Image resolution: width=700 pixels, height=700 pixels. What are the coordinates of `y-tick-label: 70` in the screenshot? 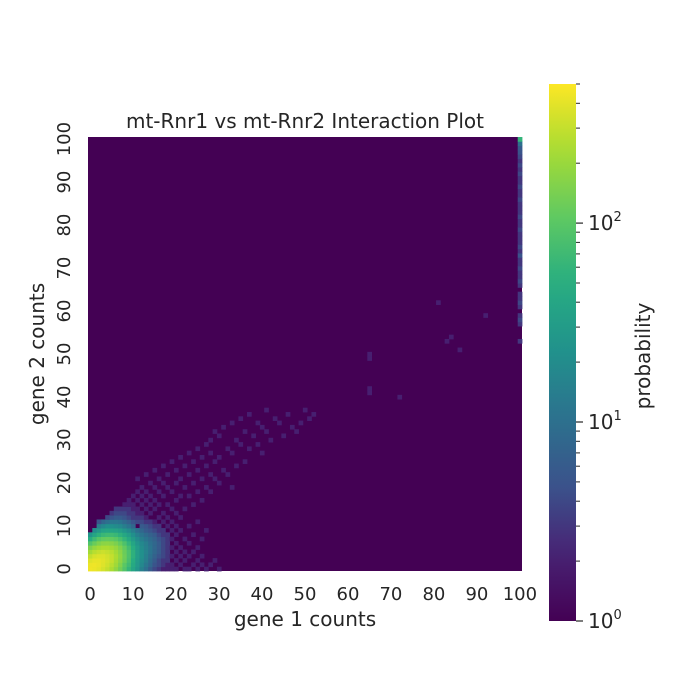 It's located at (64, 268).